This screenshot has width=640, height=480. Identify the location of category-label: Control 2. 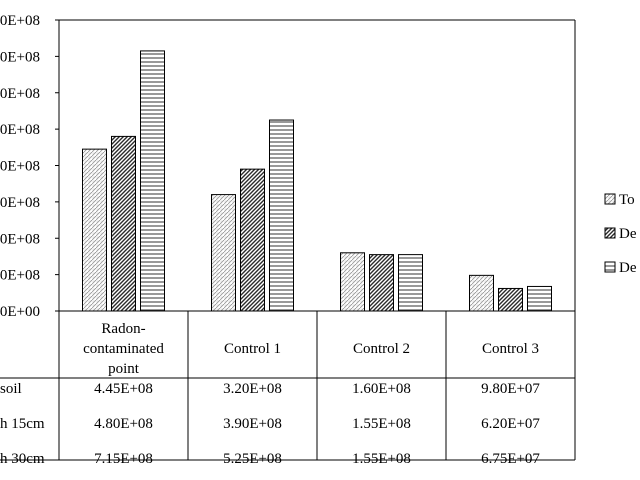
(381, 349).